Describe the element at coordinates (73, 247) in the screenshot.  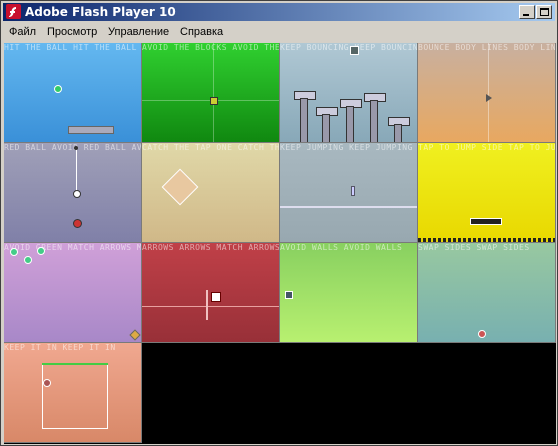
I see `tile-label: AVOID GREEN MATCH ARROWS MATCH` at that location.